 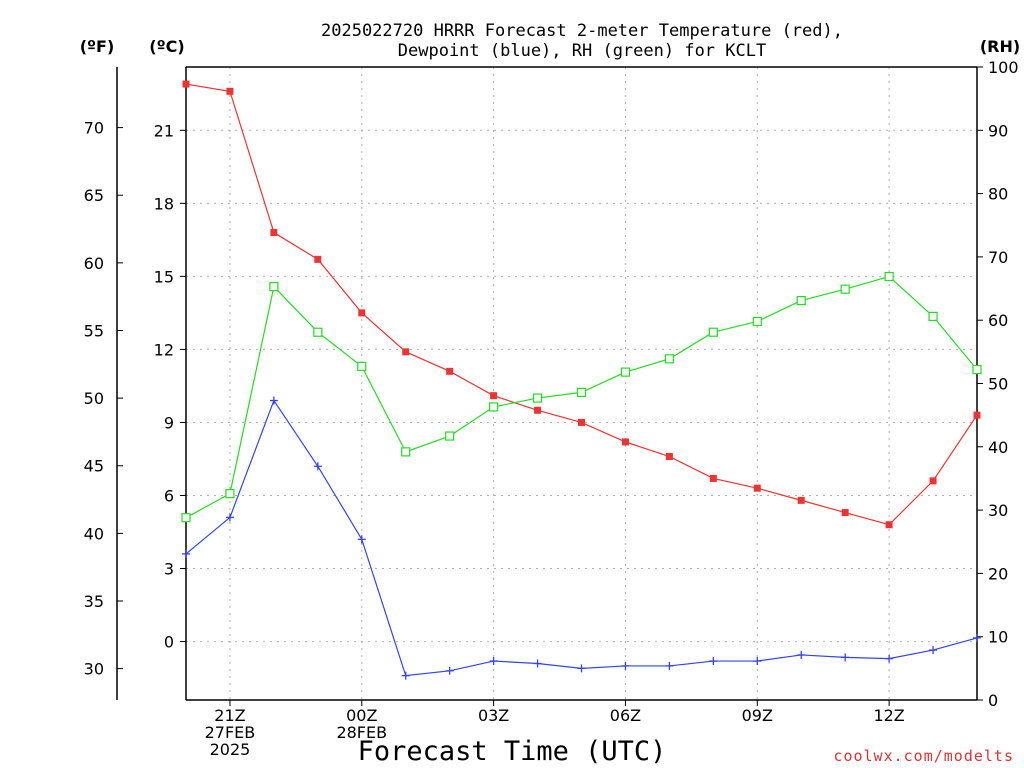 I want to click on fahrenheit-tick-label: 55, so click(x=94, y=330).